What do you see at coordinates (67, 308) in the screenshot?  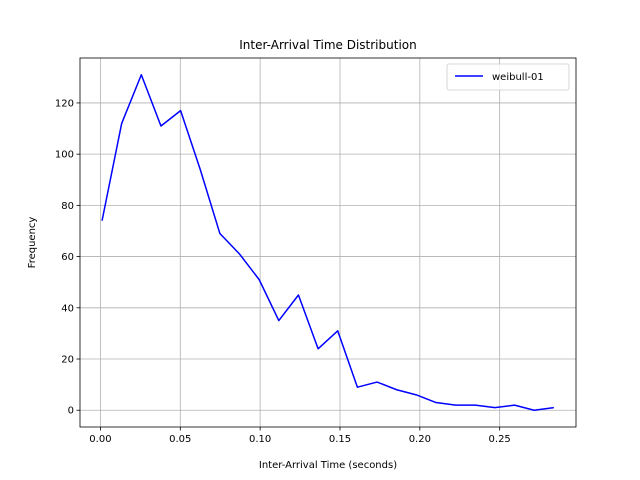 I see `y-tick-label: 40` at bounding box center [67, 308].